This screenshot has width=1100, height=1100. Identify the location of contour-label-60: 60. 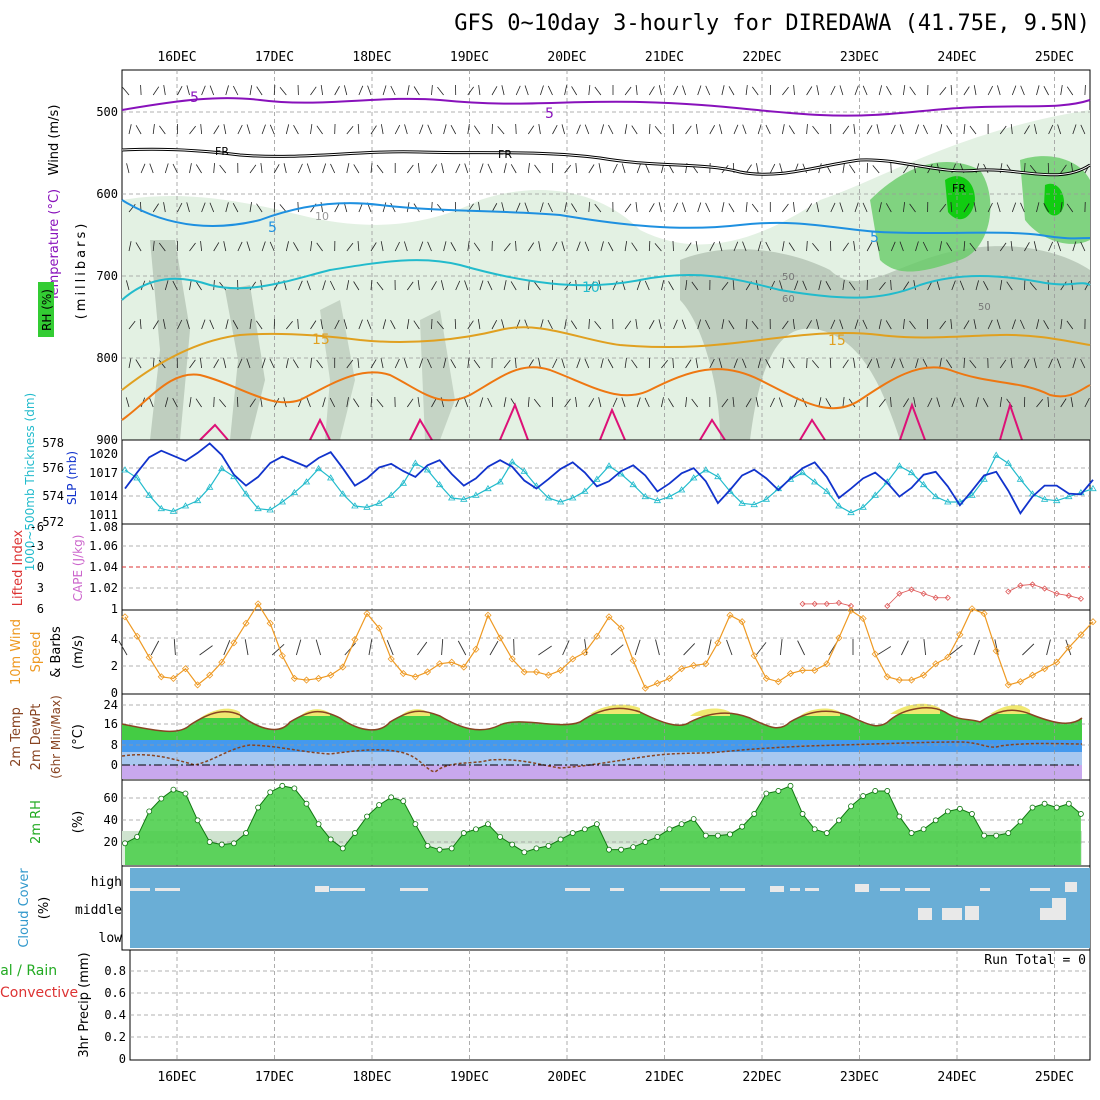
(788, 299).